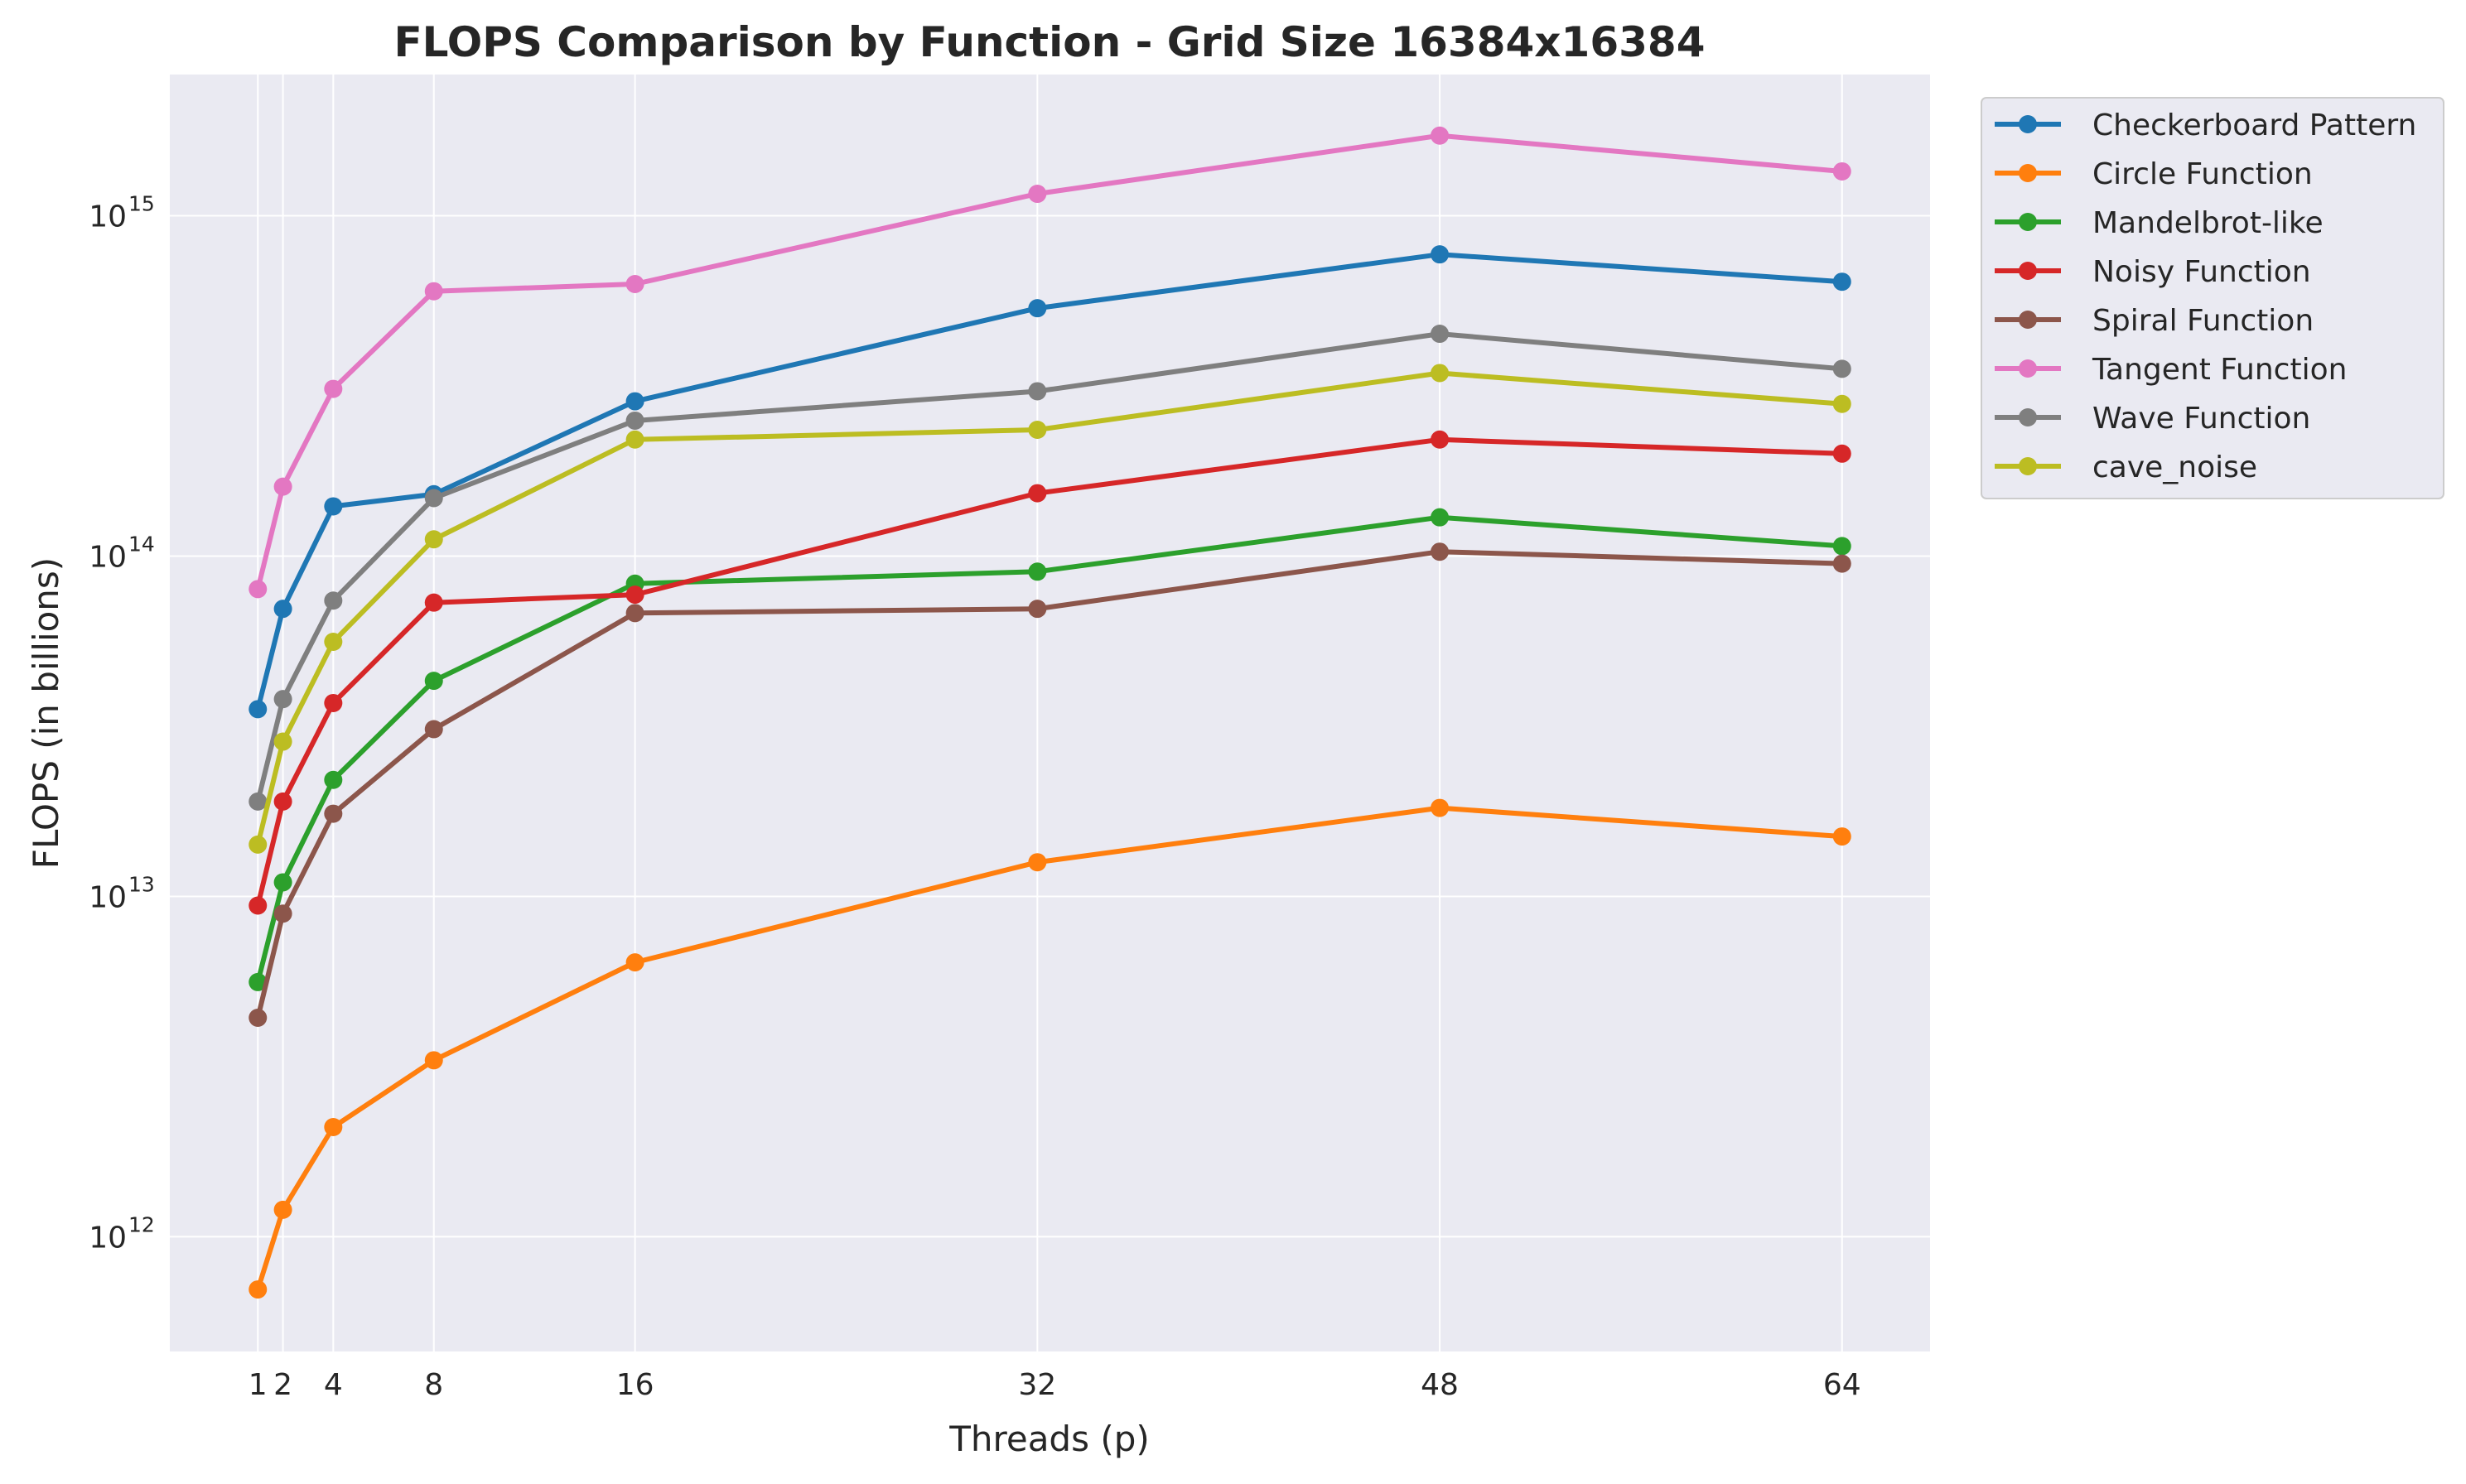 This screenshot has width=2466, height=1484. I want to click on legend-label: cave_noise, so click(2174, 467).